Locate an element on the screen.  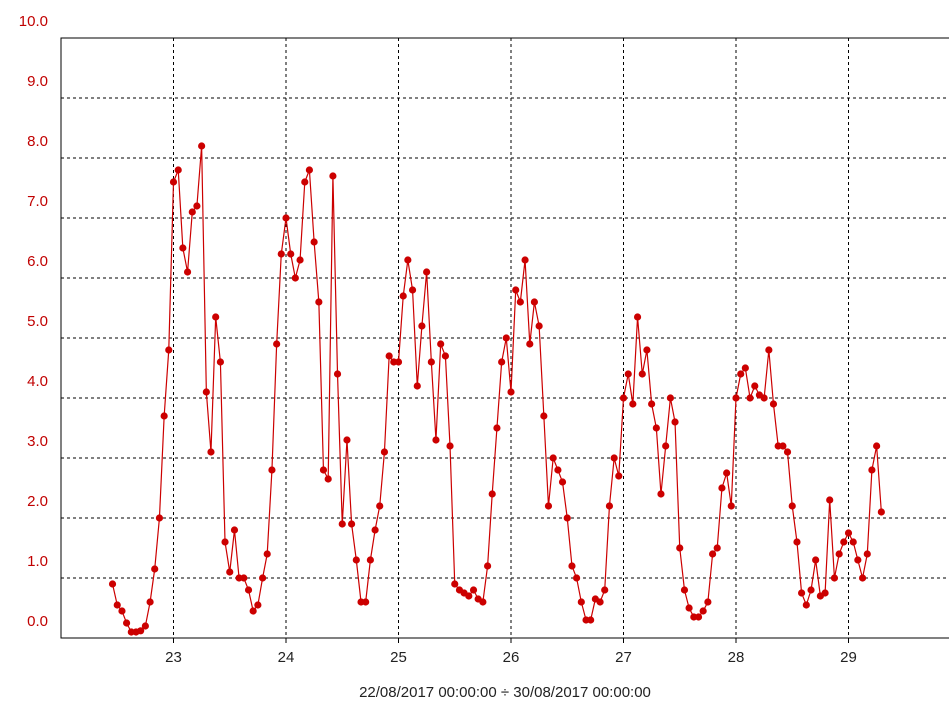
y-tick-label: 8.0 is located at coordinates (37, 141).